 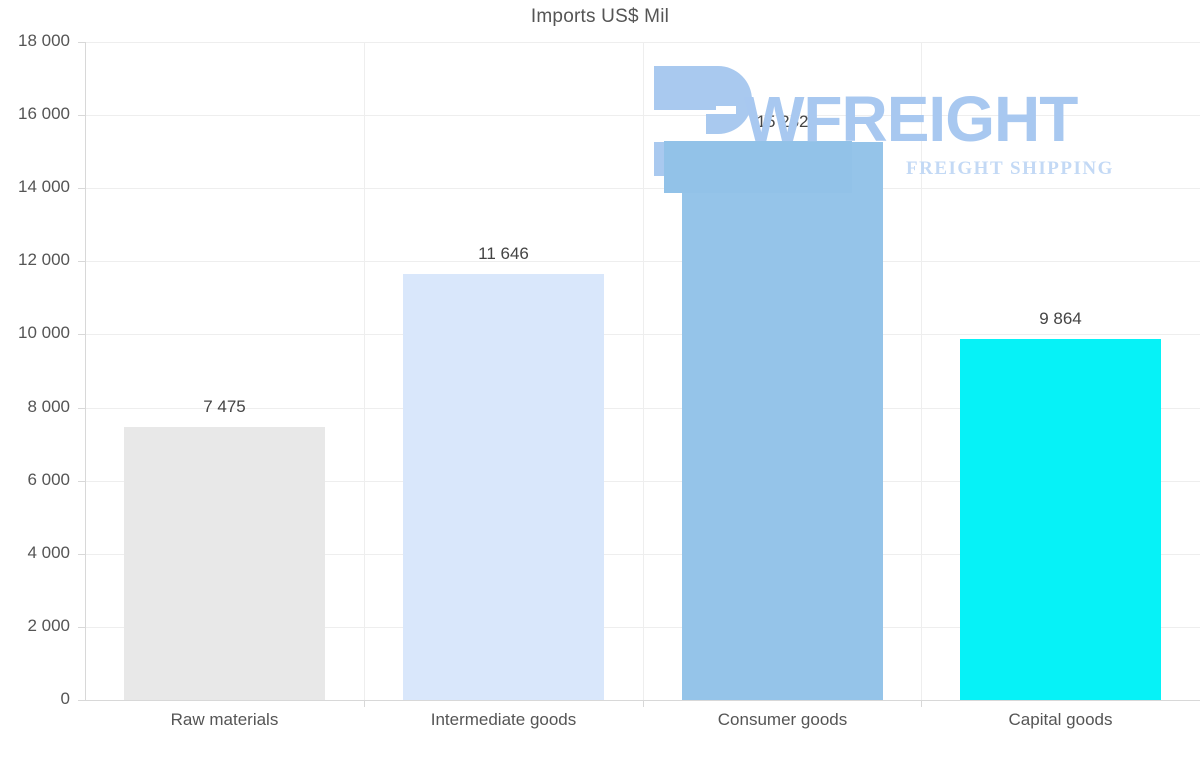 What do you see at coordinates (224, 719) in the screenshot?
I see `x-tick-label: Raw materials` at bounding box center [224, 719].